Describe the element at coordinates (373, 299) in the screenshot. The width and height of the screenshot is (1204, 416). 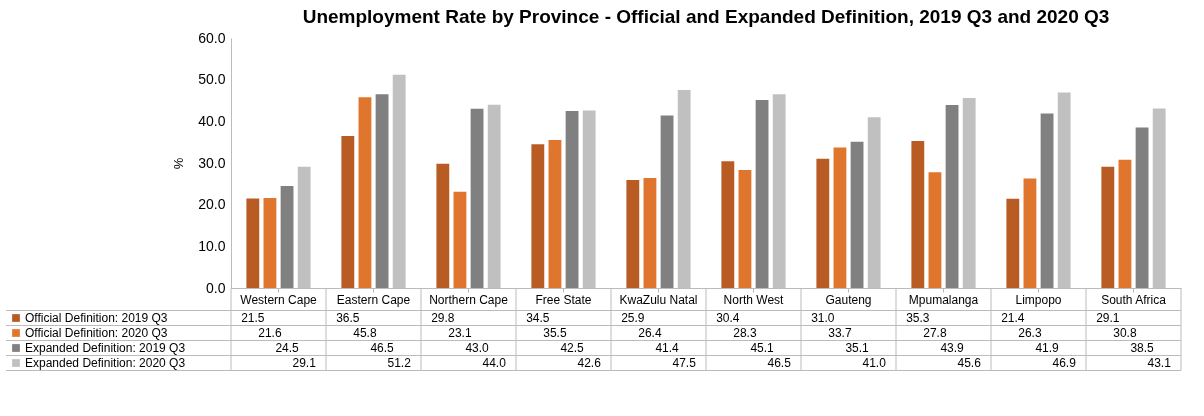
I see `x-tick-label: Eastern Cape` at that location.